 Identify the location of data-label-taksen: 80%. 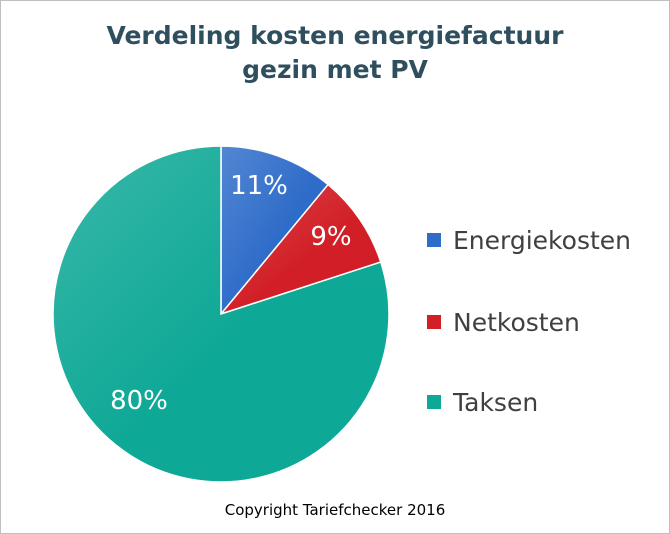
(139, 401).